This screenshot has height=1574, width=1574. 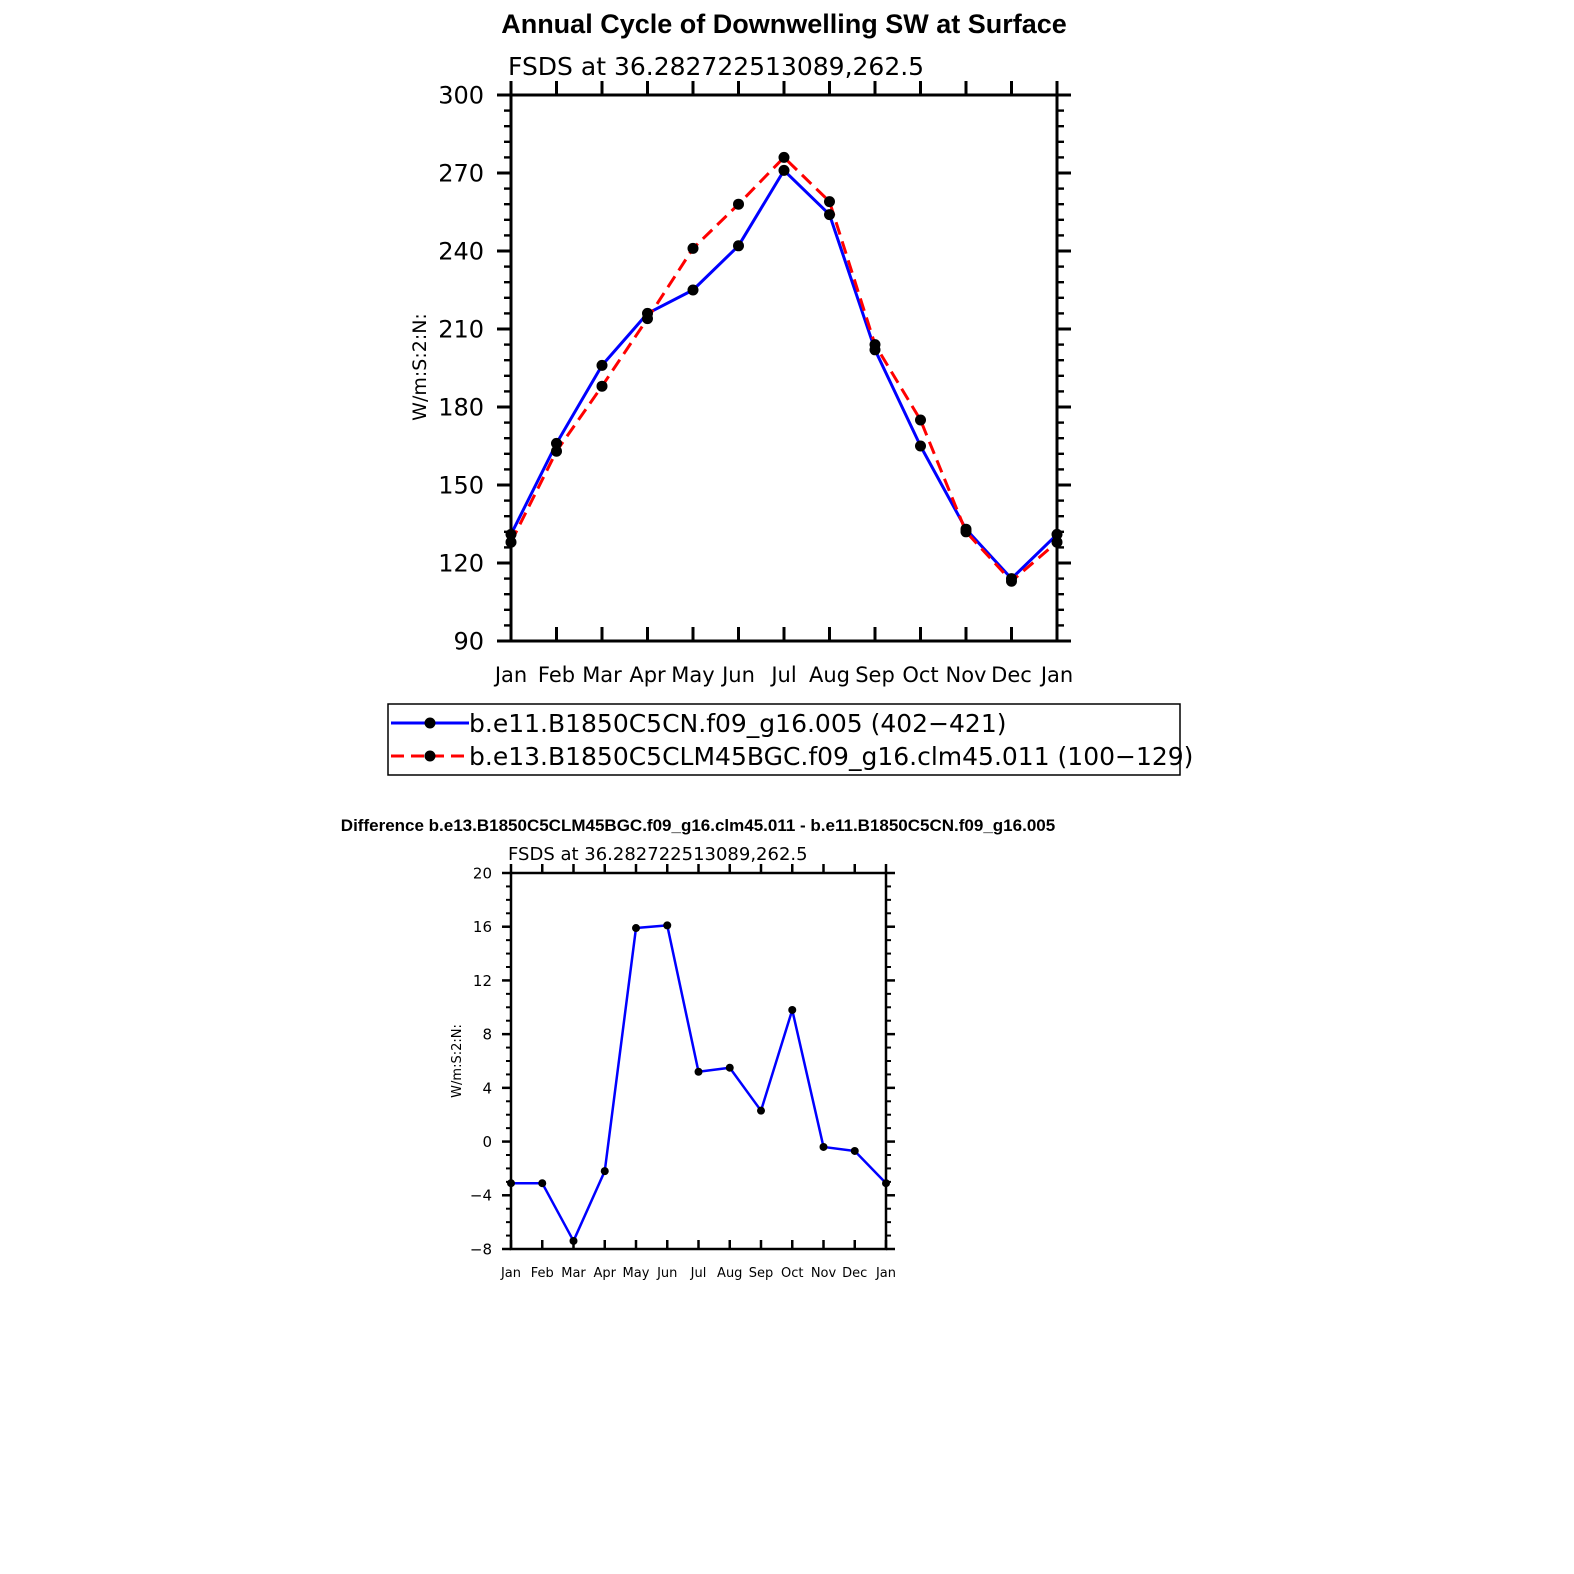 I want to click on legend-marker-series1, so click(x=430, y=723).